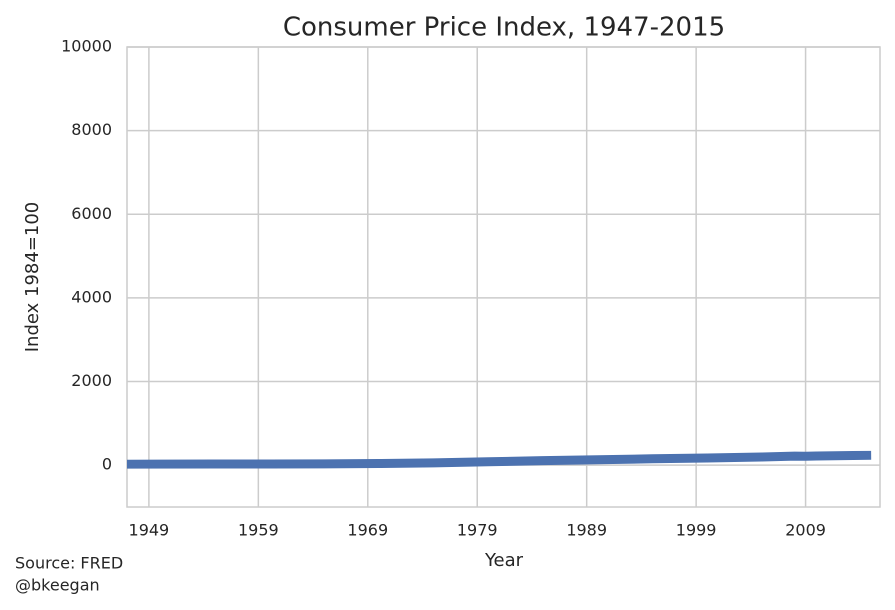 The width and height of the screenshot is (895, 610). Describe the element at coordinates (91, 213) in the screenshot. I see `y-tick-label: 6000` at that location.